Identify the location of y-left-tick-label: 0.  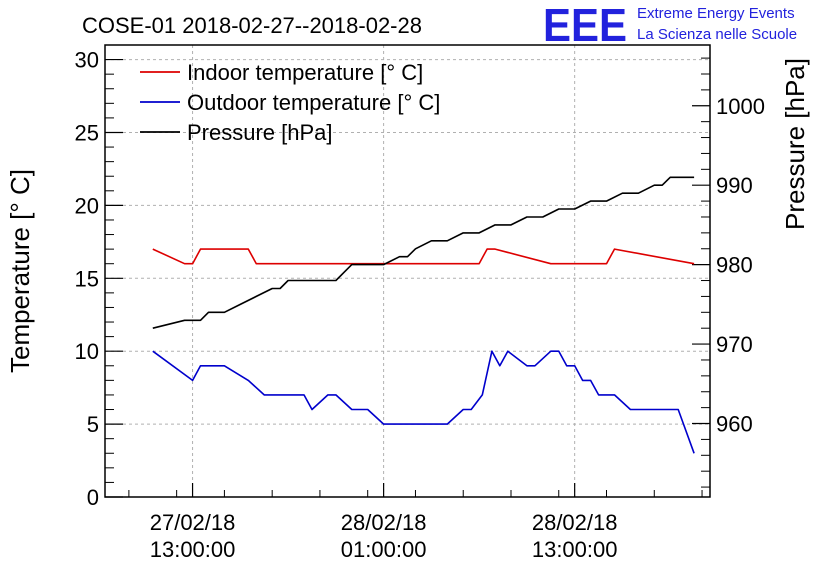
(93, 497).